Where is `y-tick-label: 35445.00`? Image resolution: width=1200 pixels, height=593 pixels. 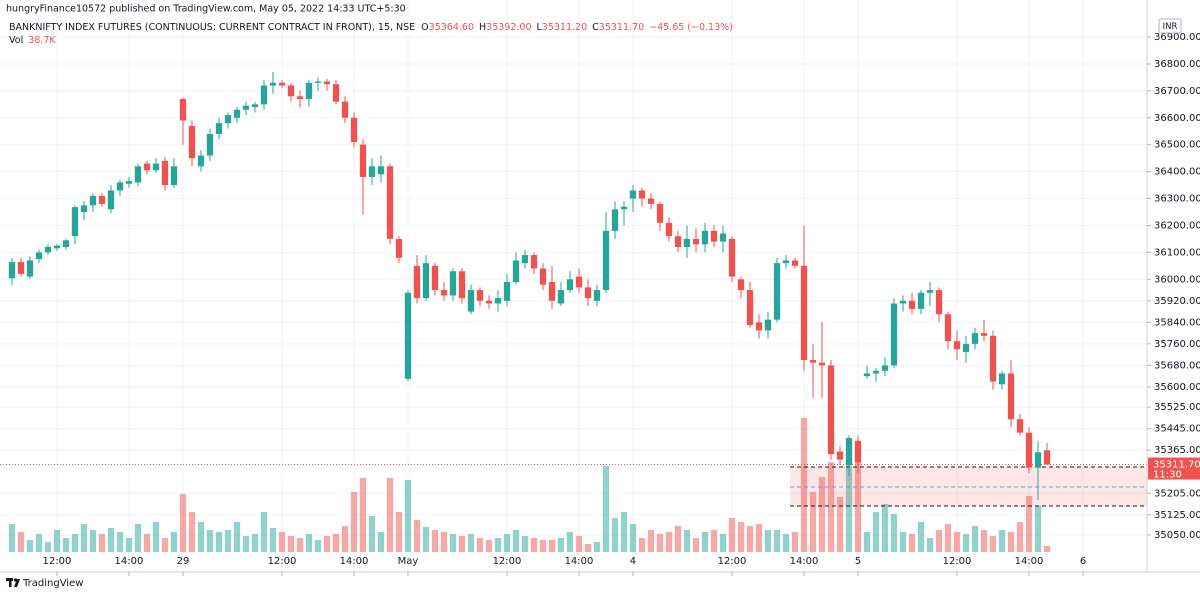
y-tick-label: 35445.00 is located at coordinates (1177, 429).